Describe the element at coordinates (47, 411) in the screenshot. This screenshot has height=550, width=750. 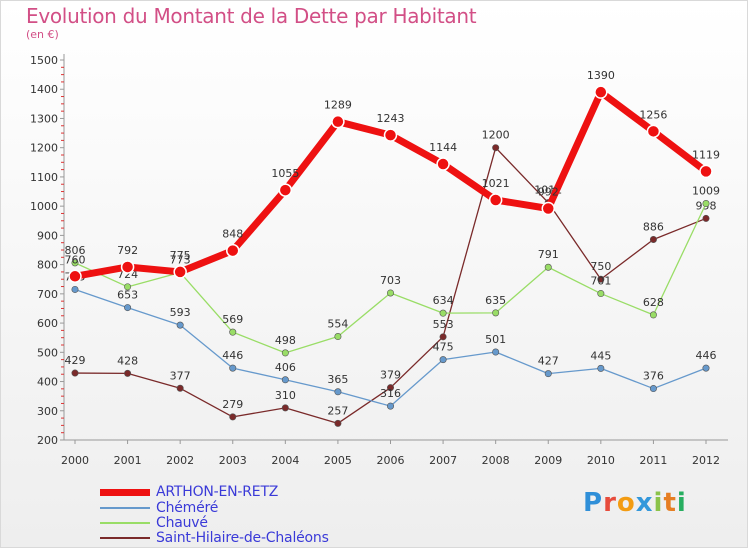
I see `y-tick-label: 300` at that location.